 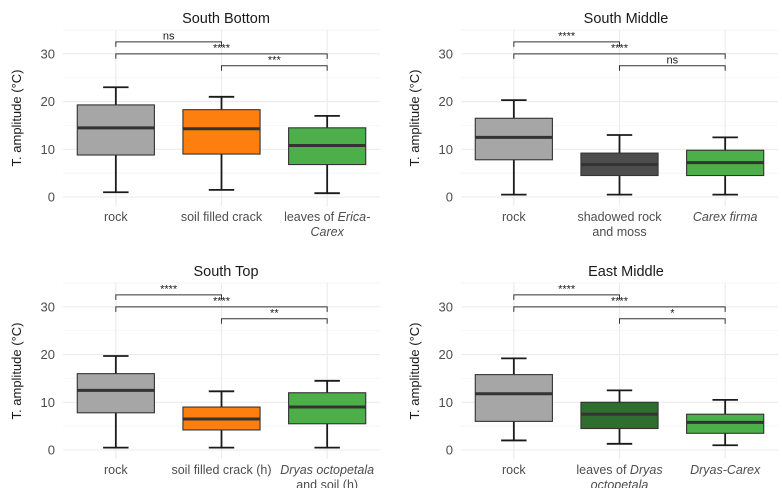 I want to click on significance-label: **, so click(x=274, y=313).